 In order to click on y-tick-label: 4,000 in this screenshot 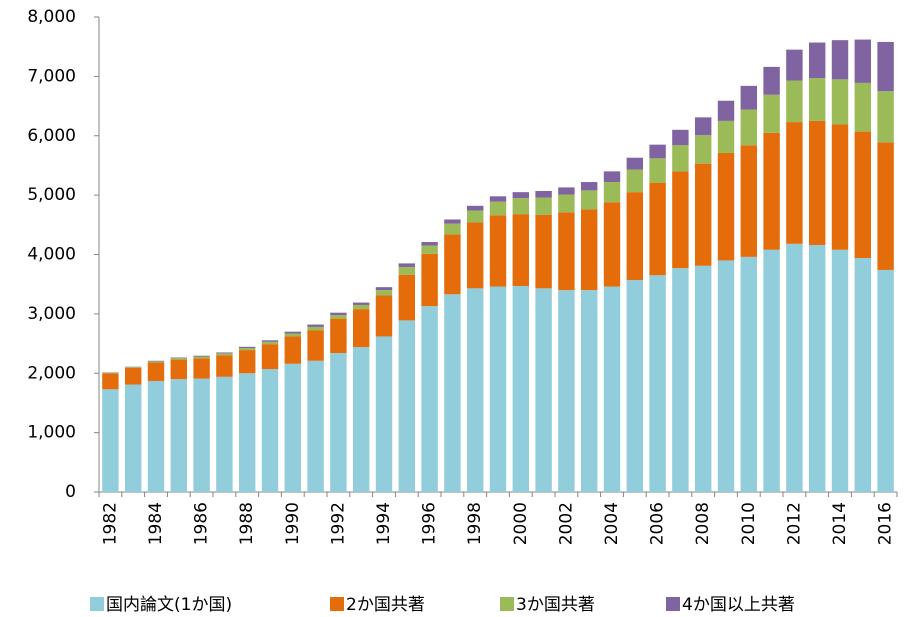, I will do `click(51, 255)`.